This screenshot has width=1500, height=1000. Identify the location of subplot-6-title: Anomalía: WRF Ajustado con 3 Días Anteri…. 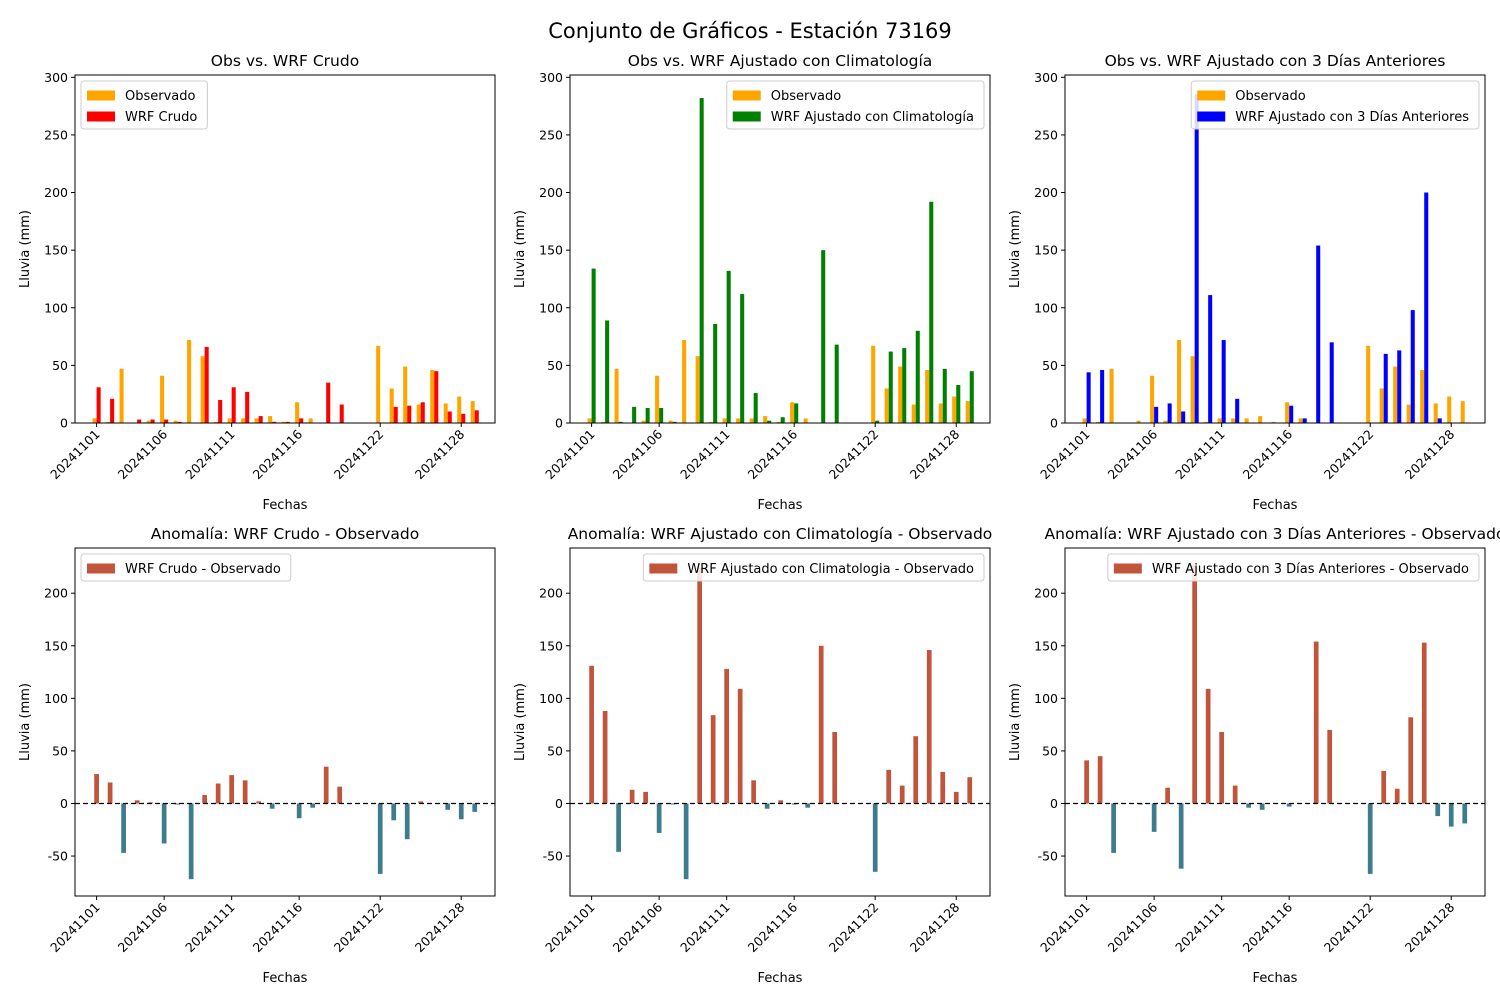
(1272, 534).